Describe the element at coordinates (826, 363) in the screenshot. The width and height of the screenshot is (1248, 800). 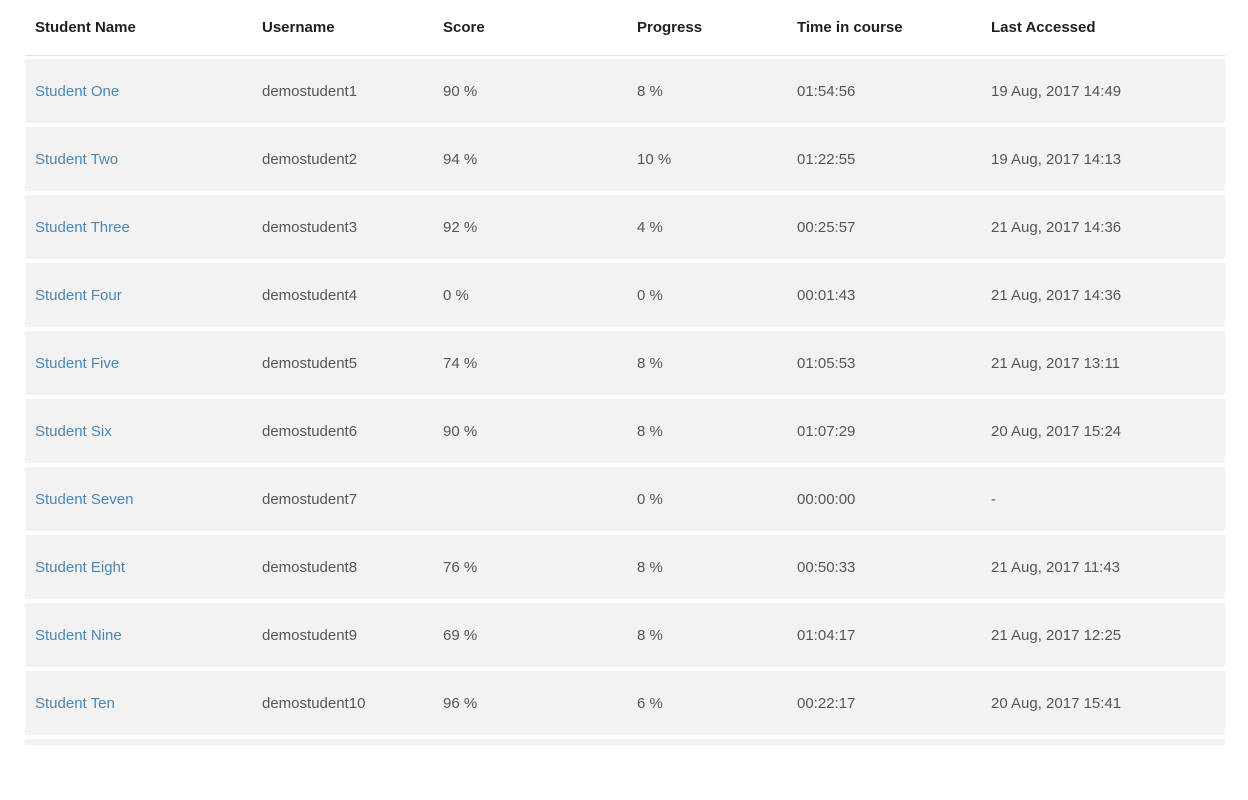
I see `time-in-course-cell: 01:05:53` at that location.